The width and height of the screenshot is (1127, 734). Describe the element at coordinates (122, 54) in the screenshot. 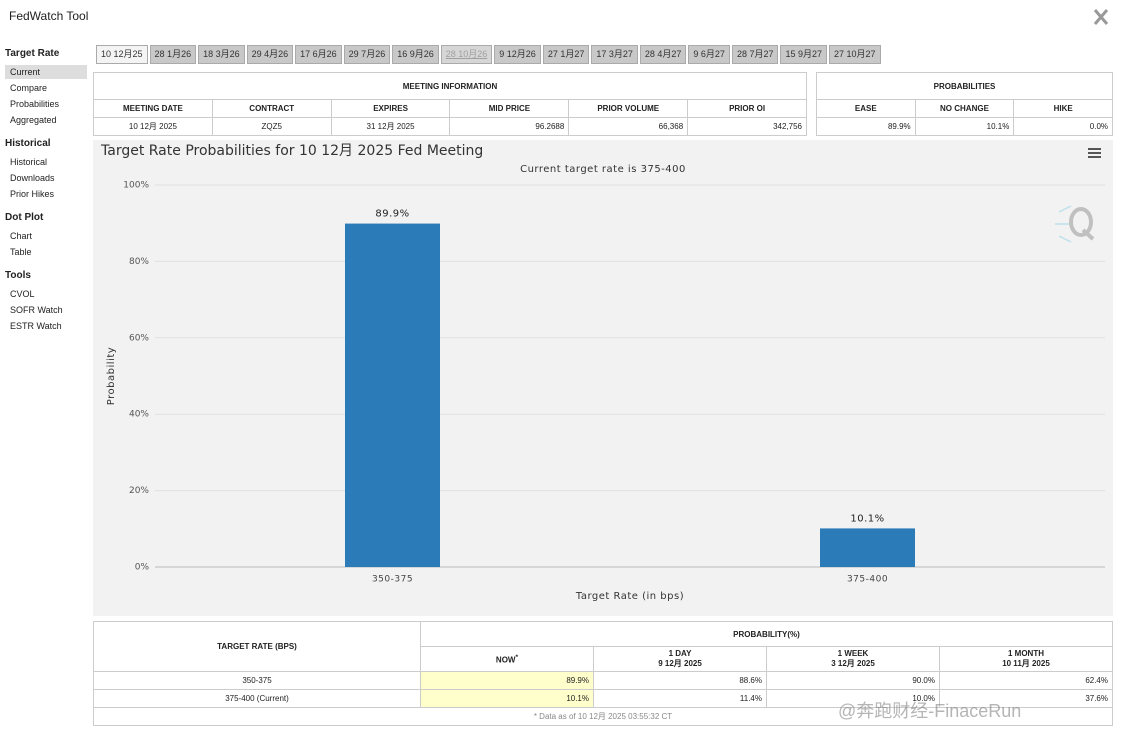

I see `meeting-tab: 10 12月25` at that location.